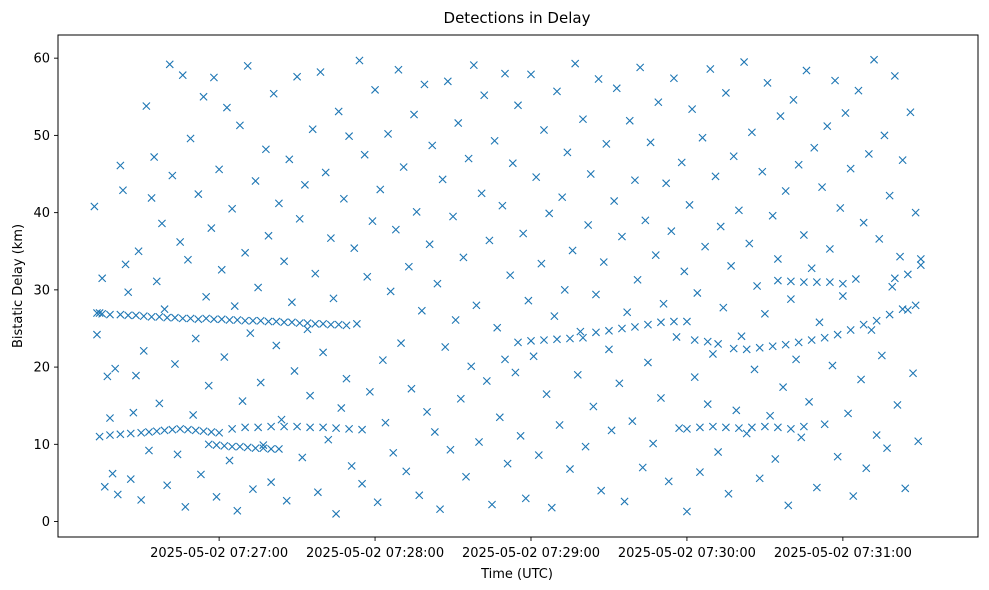  I want to click on x-tick-label: 2025-05-02 07:29:00, so click(531, 553).